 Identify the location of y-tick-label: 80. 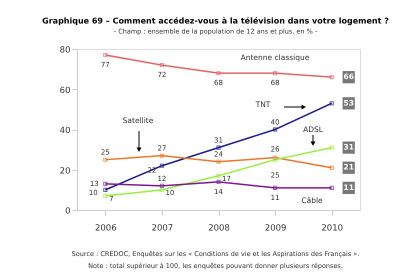
(65, 51).